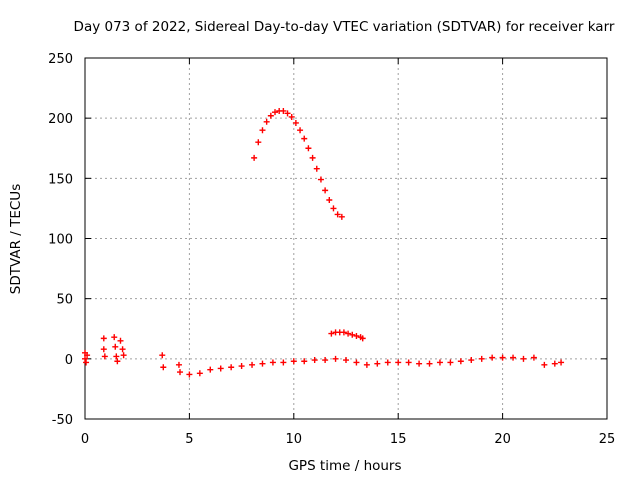 This screenshot has height=480, width=640. What do you see at coordinates (502, 439) in the screenshot?
I see `x-tick-label: 20` at bounding box center [502, 439].